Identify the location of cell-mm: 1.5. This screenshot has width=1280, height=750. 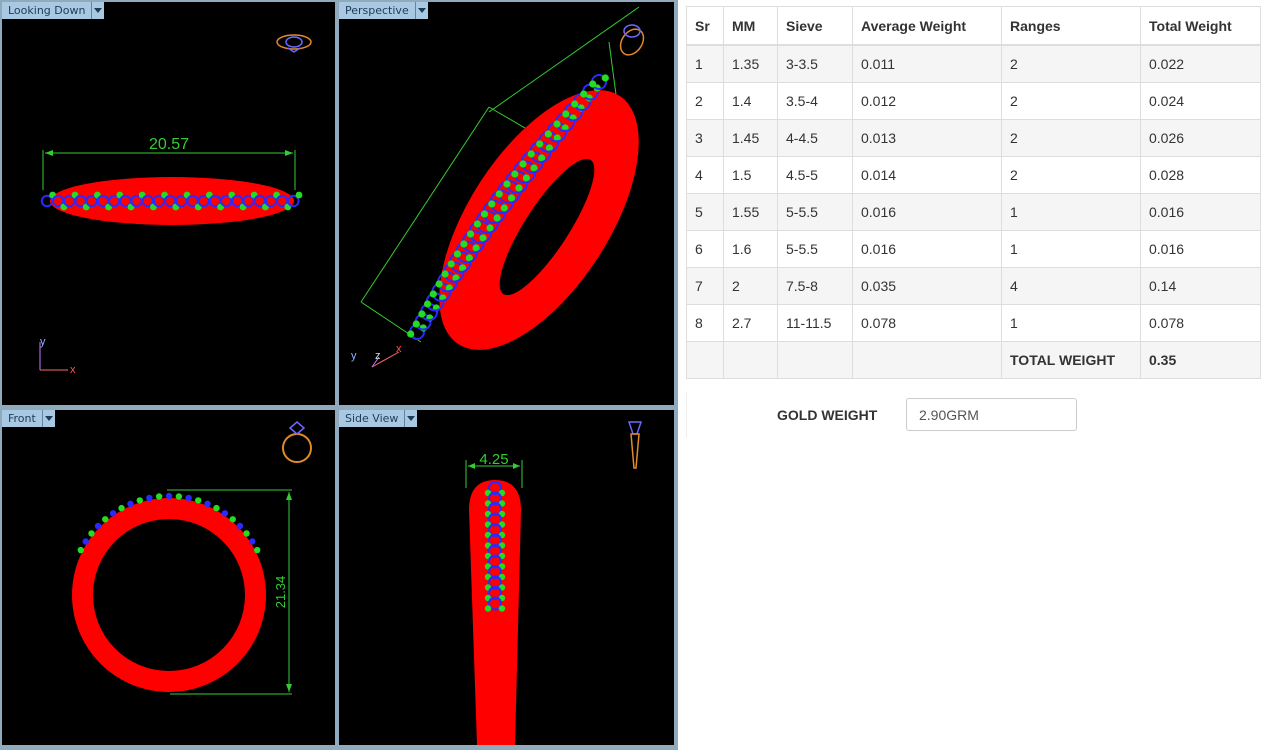
(750, 175).